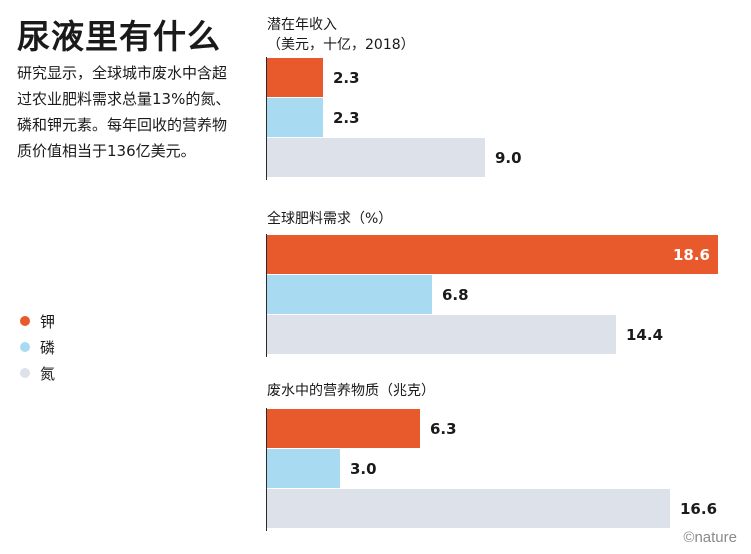  What do you see at coordinates (710, 537) in the screenshot?
I see `nature-credit: ©nature` at bounding box center [710, 537].